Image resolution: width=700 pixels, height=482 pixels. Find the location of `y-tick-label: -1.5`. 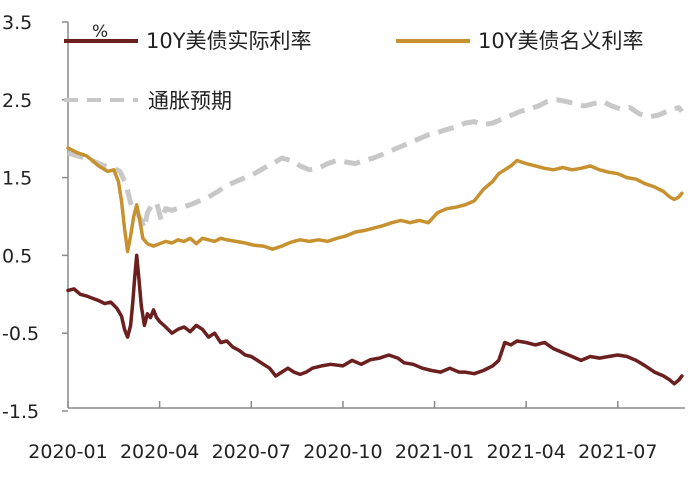

y-tick-label: -1.5 is located at coordinates (20, 412).